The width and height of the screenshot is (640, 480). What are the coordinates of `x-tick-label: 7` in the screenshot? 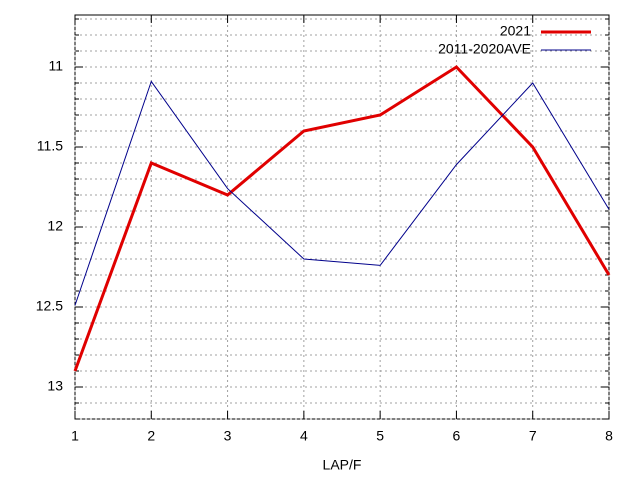 It's located at (533, 436).